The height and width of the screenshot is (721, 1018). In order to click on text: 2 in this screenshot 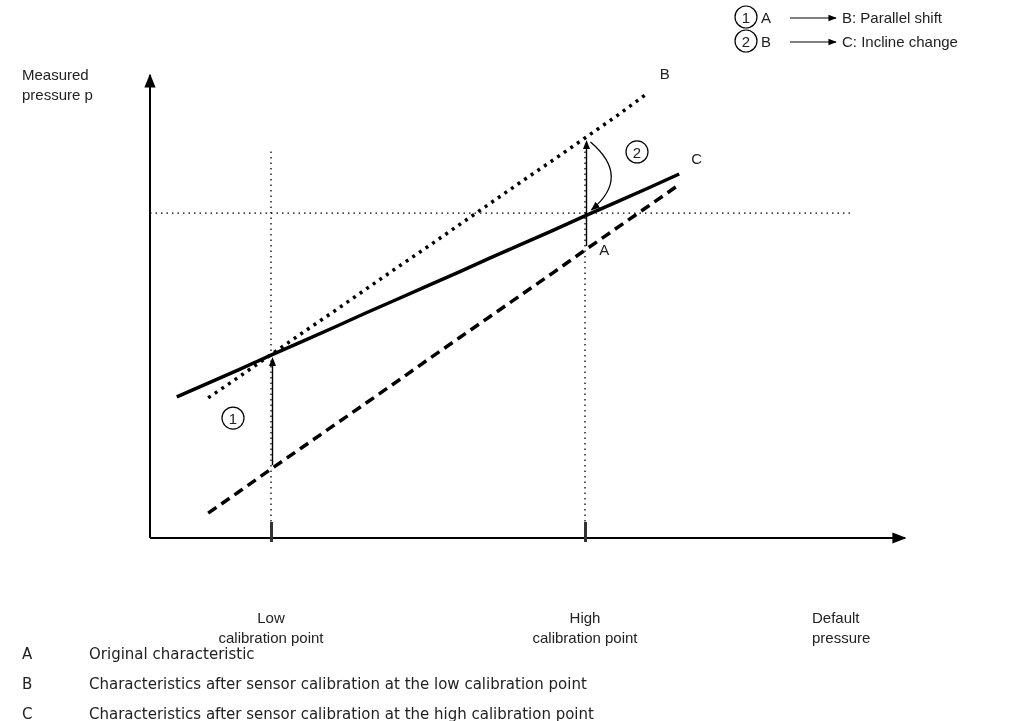, I will do `click(746, 41)`.